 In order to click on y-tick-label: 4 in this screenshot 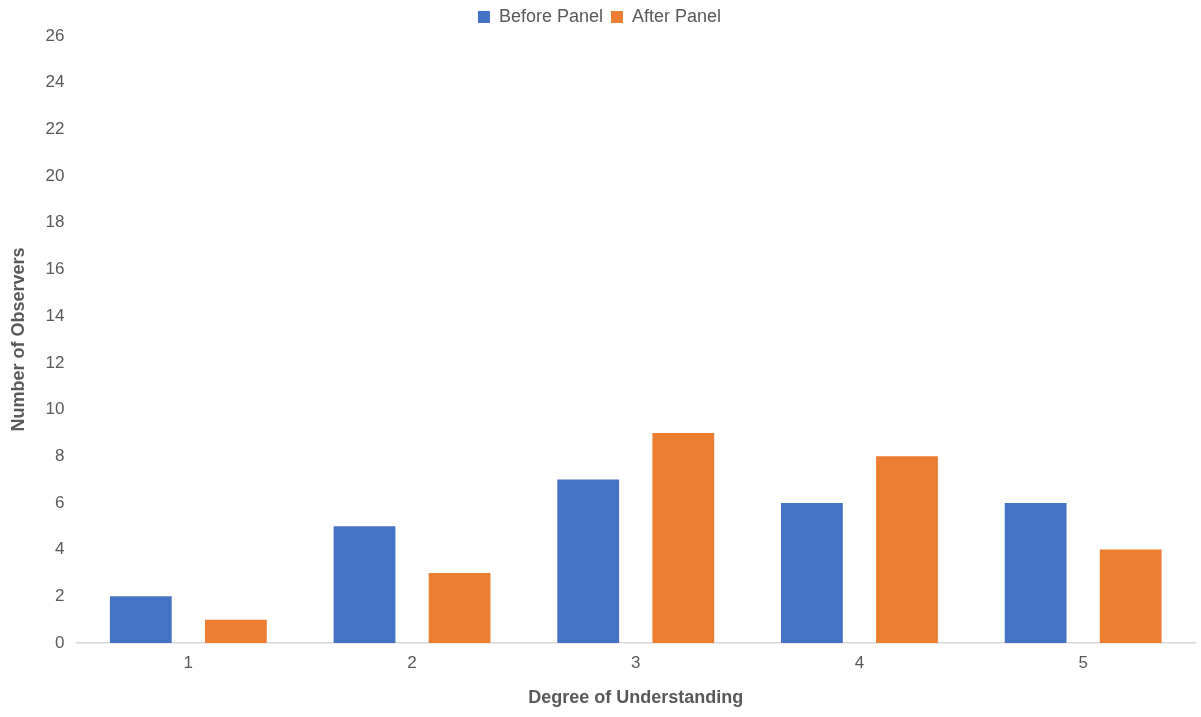, I will do `click(60, 549)`.